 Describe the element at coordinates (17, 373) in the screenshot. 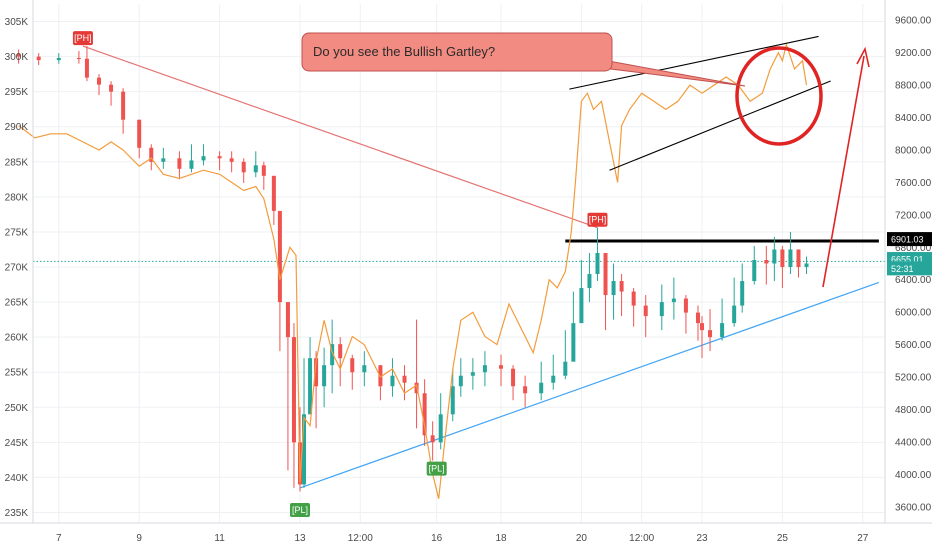

I see `left-y-tick-label: 255K` at that location.